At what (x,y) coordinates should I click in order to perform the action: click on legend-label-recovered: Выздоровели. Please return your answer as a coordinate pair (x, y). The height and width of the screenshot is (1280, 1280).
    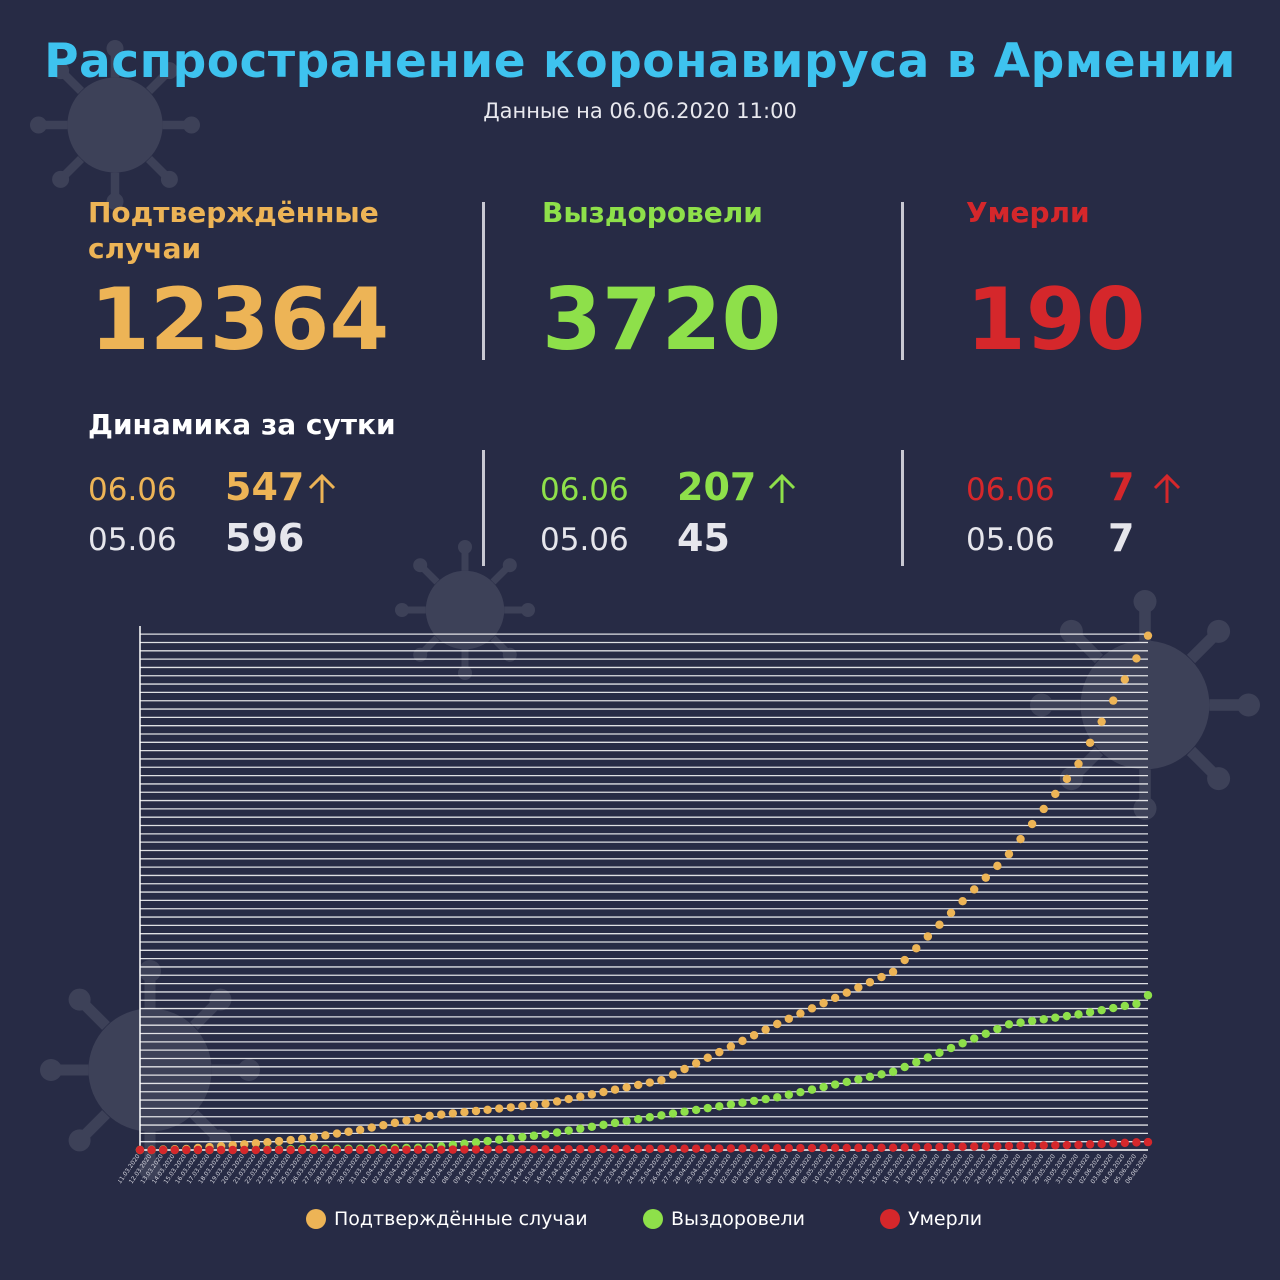
    Looking at the image, I should click on (738, 1219).